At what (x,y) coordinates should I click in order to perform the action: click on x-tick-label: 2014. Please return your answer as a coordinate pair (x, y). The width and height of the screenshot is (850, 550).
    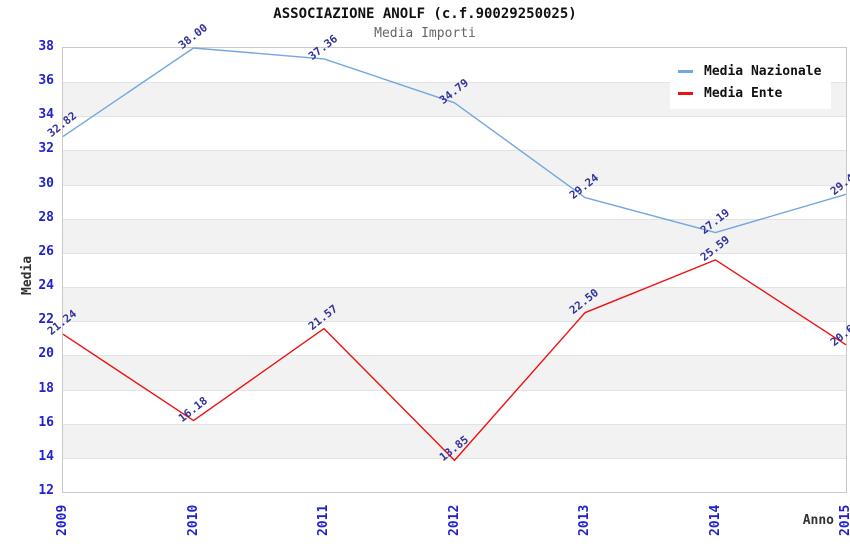
    Looking at the image, I should click on (715, 520).